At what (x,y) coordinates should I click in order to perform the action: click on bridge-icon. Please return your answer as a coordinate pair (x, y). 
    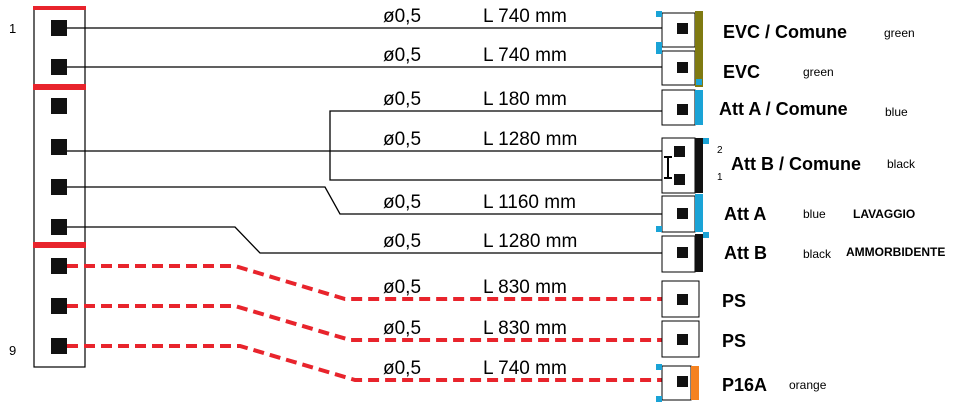
    Looking at the image, I should click on (668, 167).